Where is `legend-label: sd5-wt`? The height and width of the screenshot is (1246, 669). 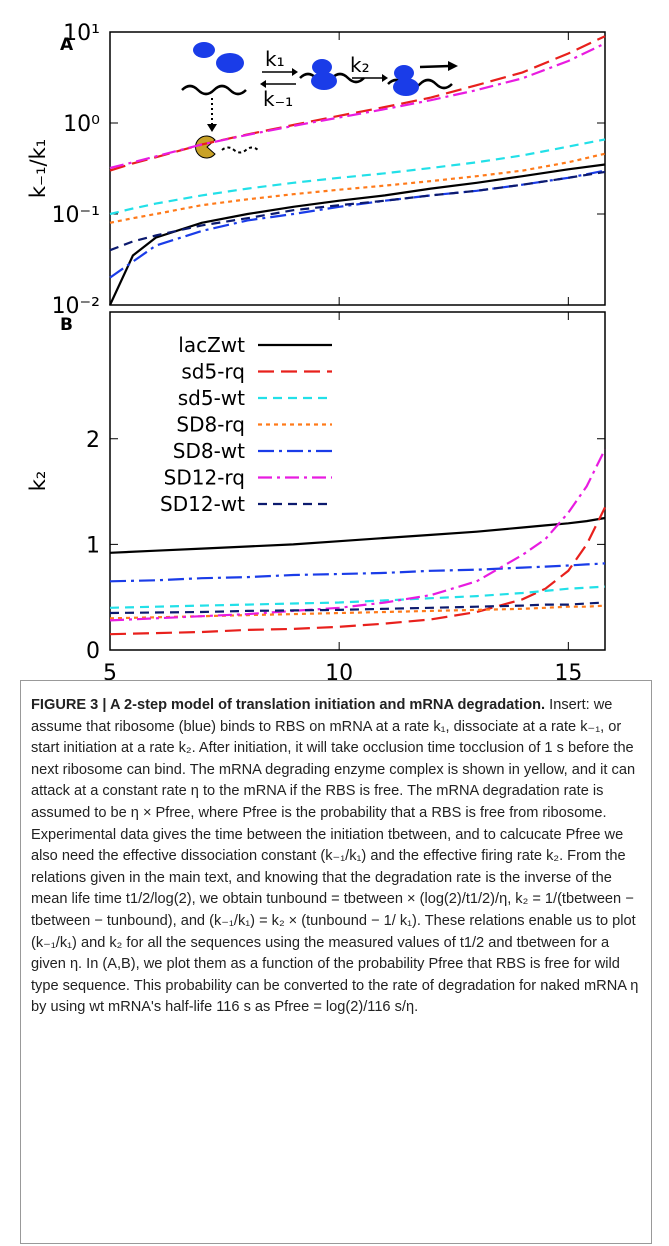 legend-label: sd5-wt is located at coordinates (211, 398).